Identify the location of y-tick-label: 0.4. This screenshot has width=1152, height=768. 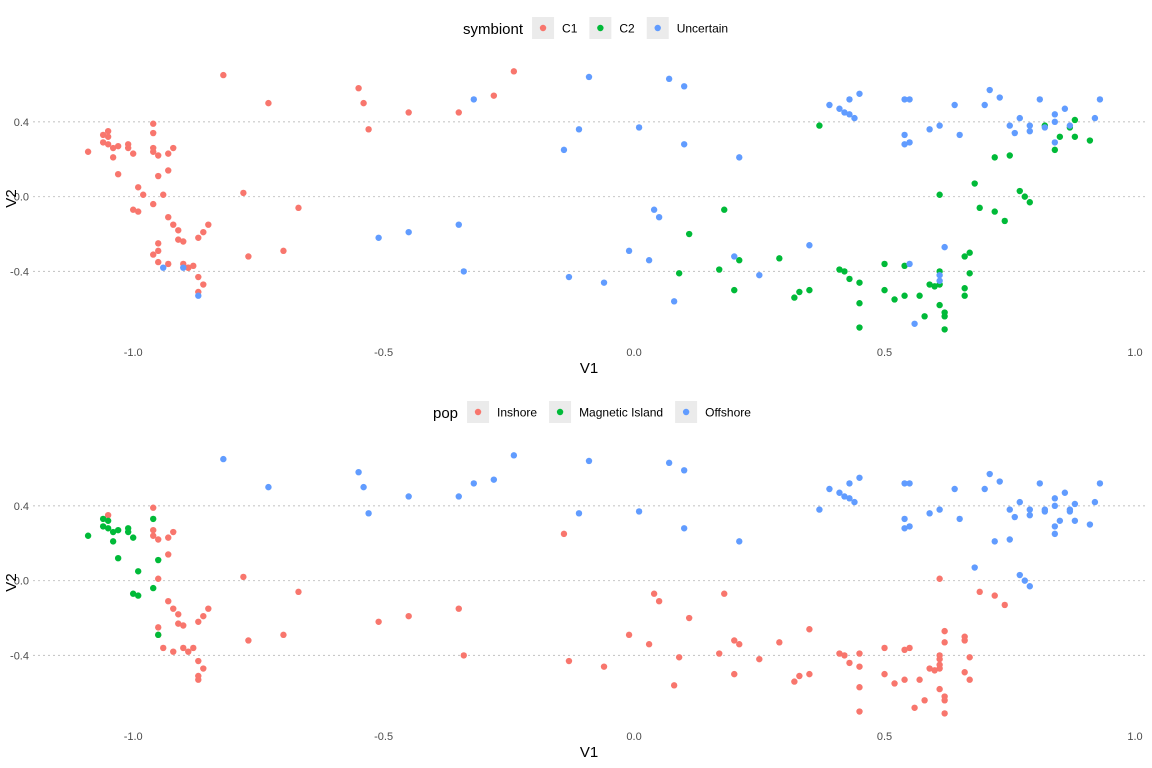
(21, 507).